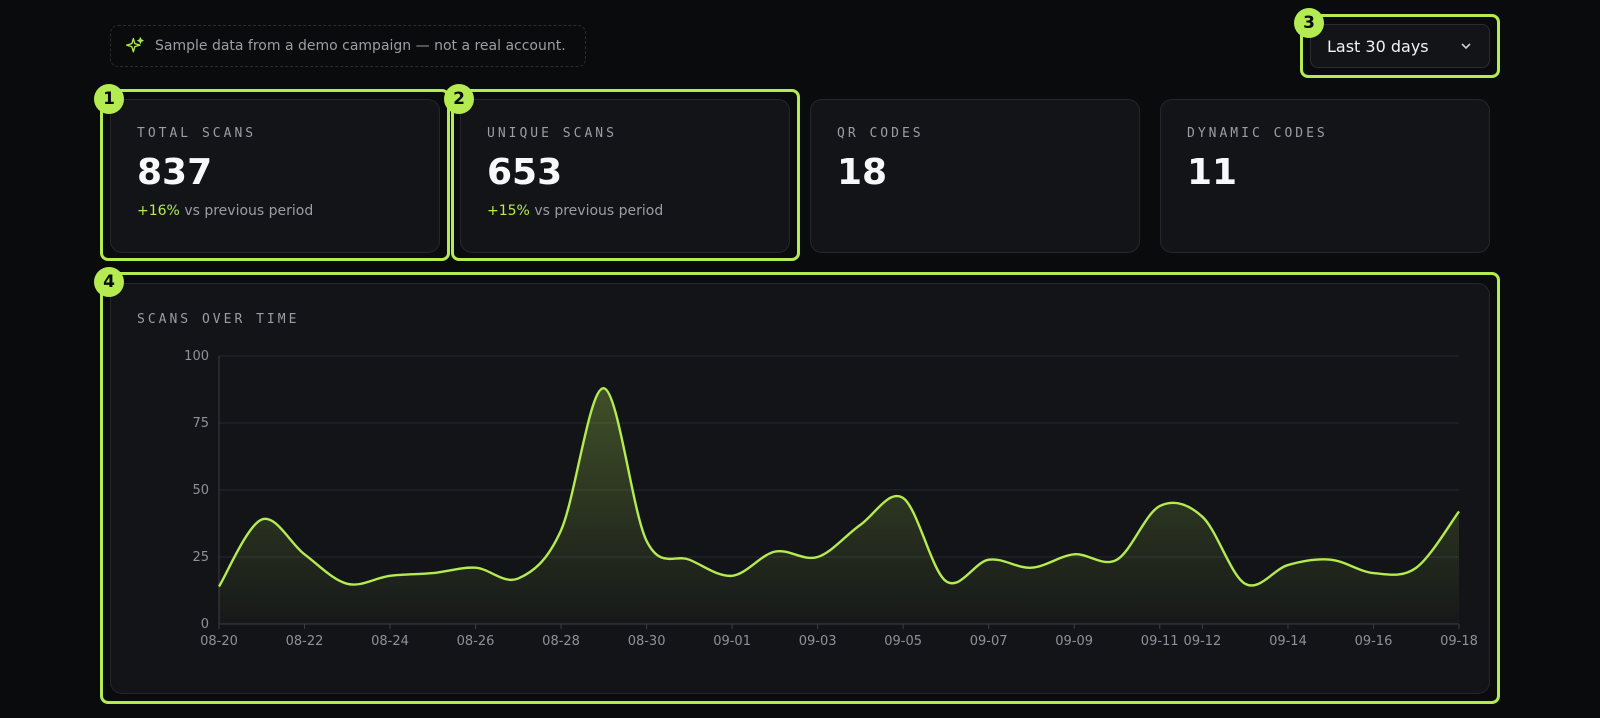  I want to click on x-tick-label: 08-20, so click(219, 641).